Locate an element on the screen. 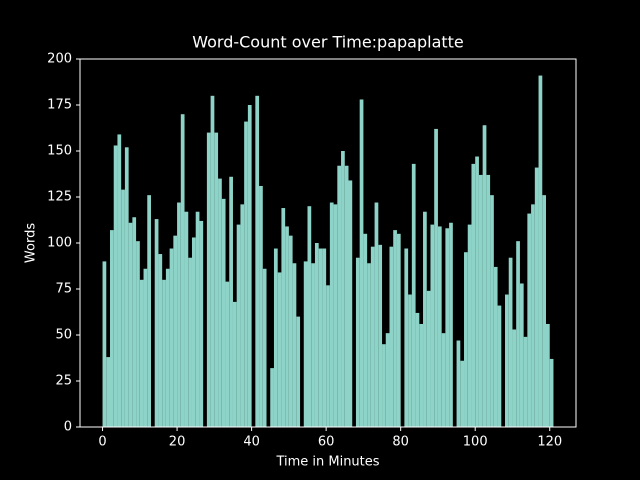 The image size is (640, 480). x-tick-label: 80 is located at coordinates (400, 442).